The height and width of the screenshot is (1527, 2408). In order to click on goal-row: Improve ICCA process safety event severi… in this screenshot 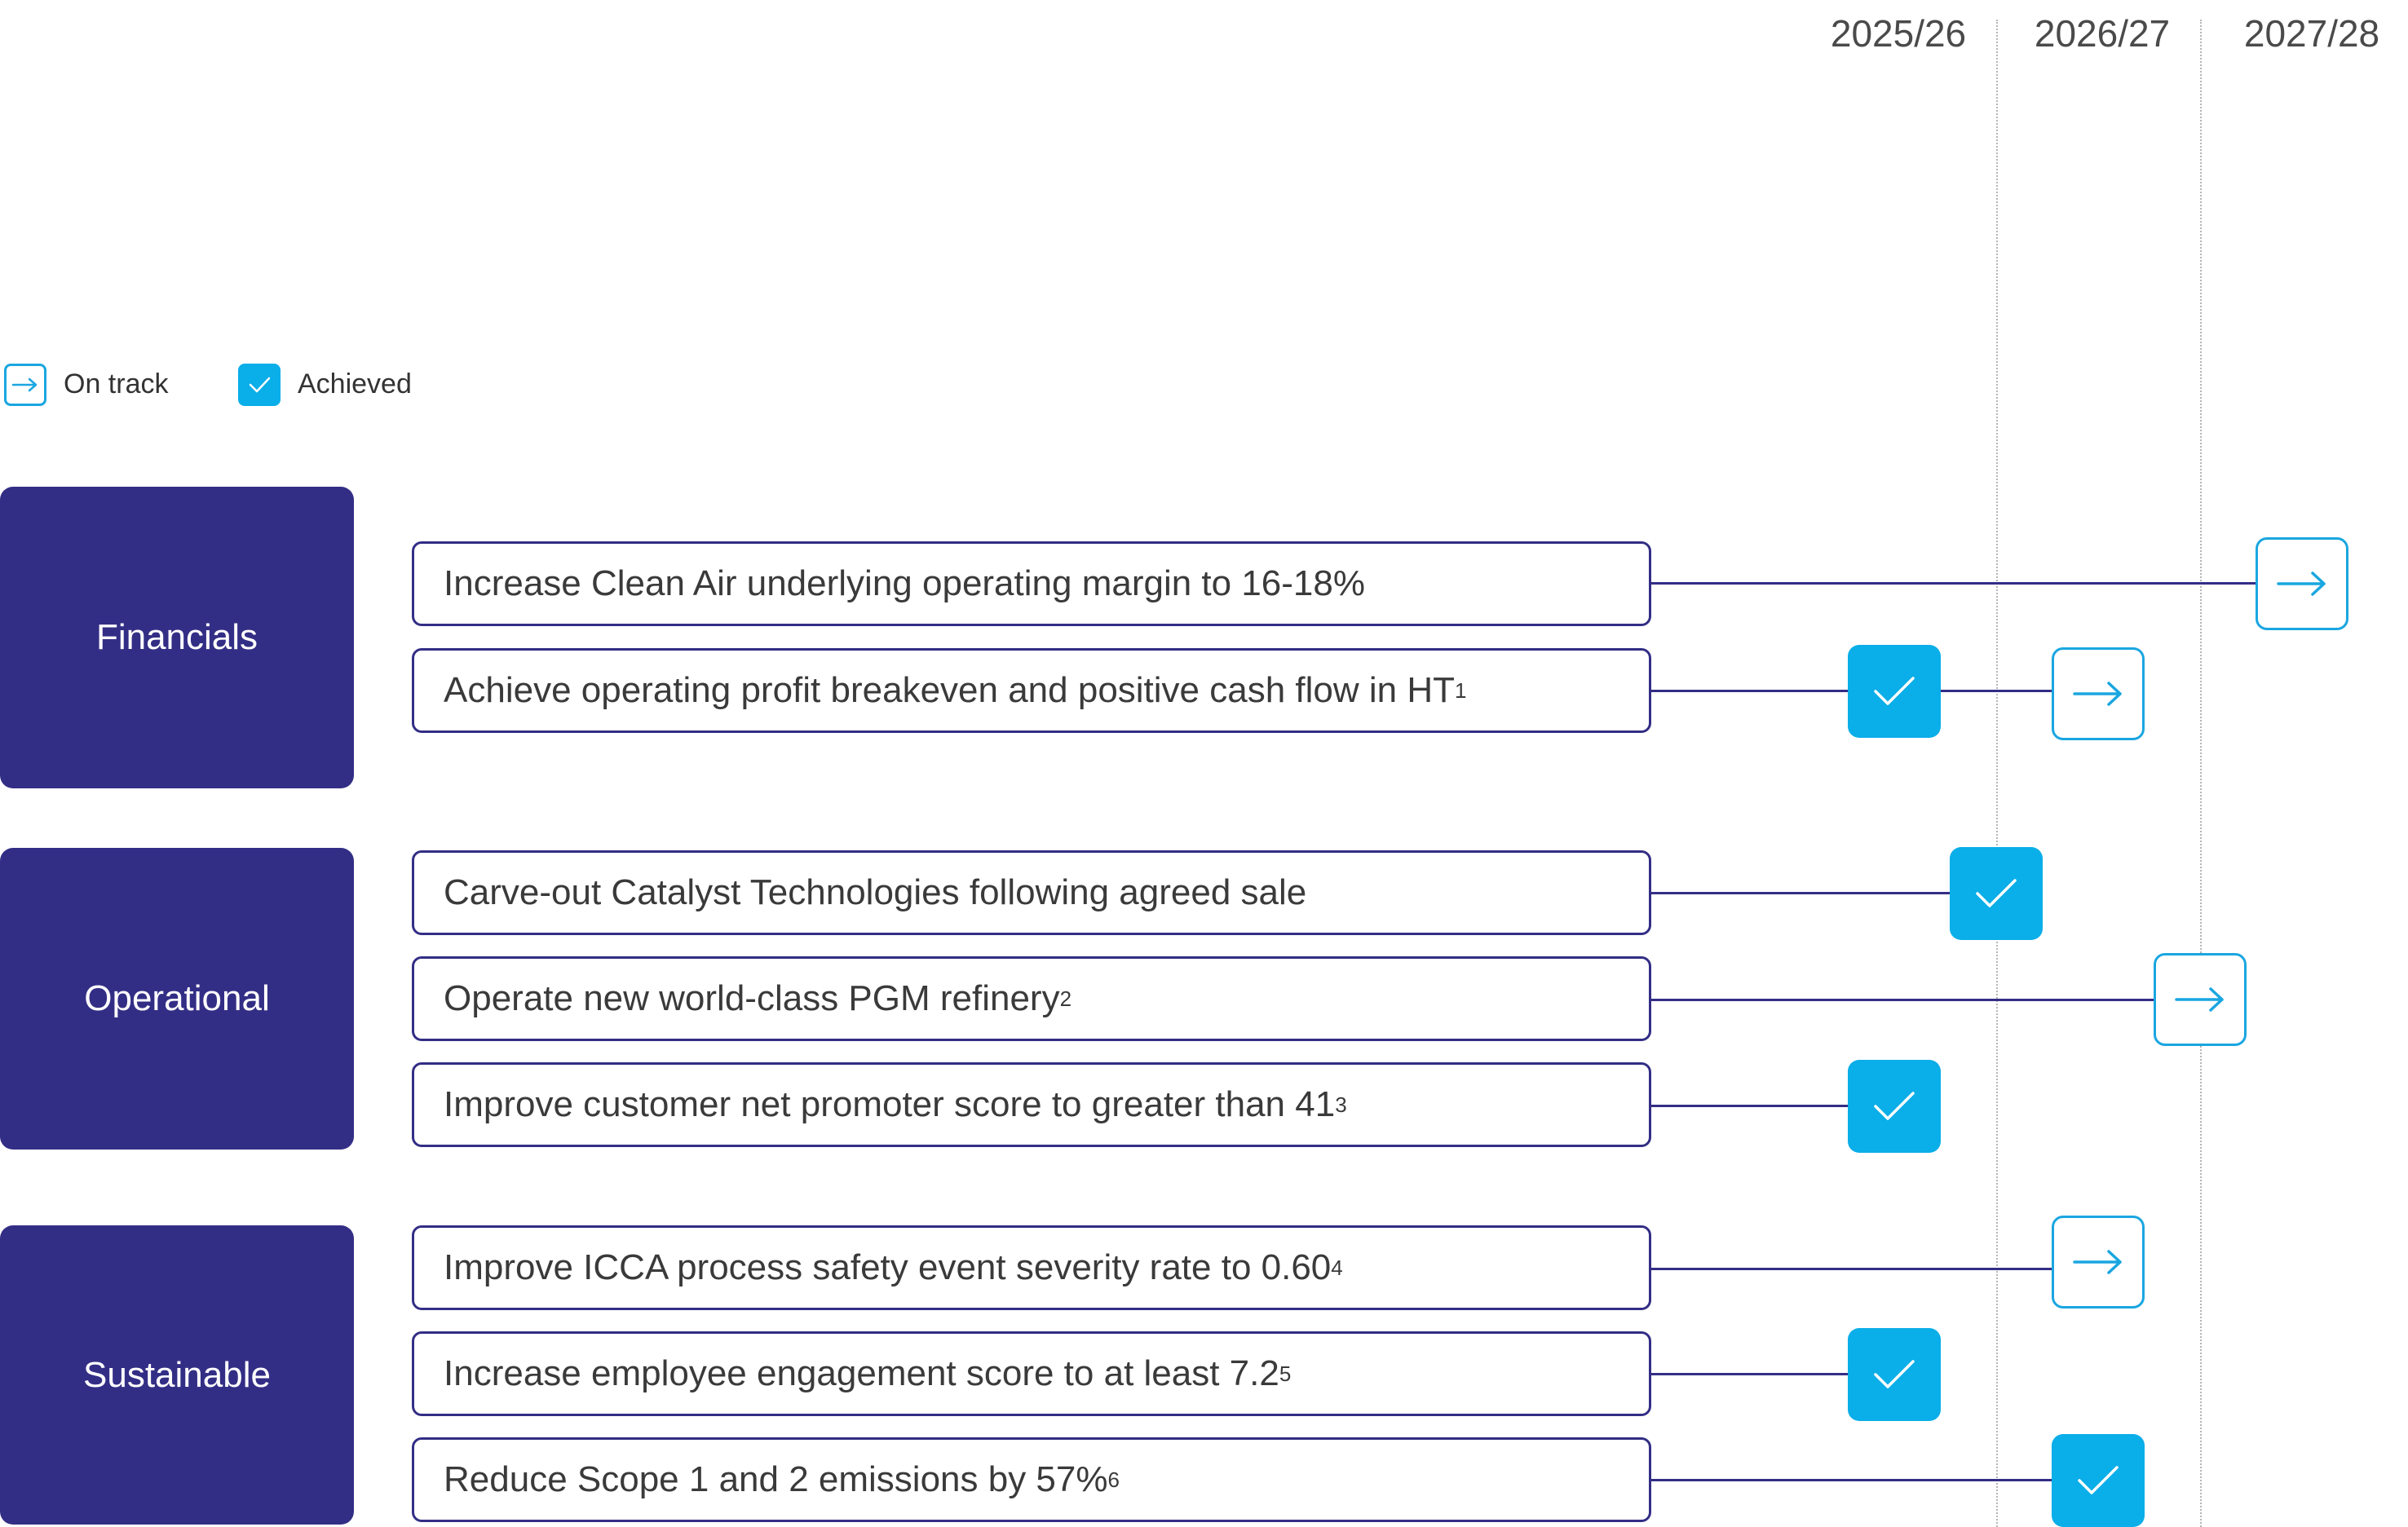, I will do `click(1031, 1267)`.